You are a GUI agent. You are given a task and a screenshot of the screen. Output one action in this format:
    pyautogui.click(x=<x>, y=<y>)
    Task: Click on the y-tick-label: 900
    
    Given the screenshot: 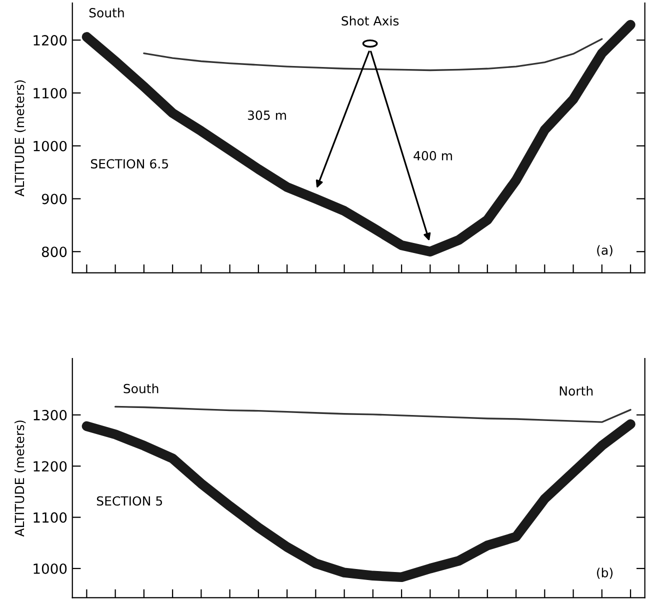 What is the action you would take?
    pyautogui.click(x=54, y=199)
    